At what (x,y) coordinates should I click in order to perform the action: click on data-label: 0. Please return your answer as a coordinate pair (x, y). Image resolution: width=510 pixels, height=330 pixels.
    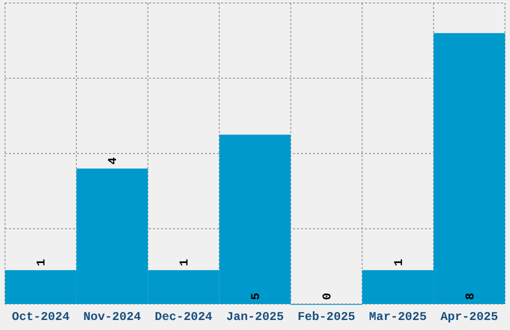
    Looking at the image, I should click on (327, 296).